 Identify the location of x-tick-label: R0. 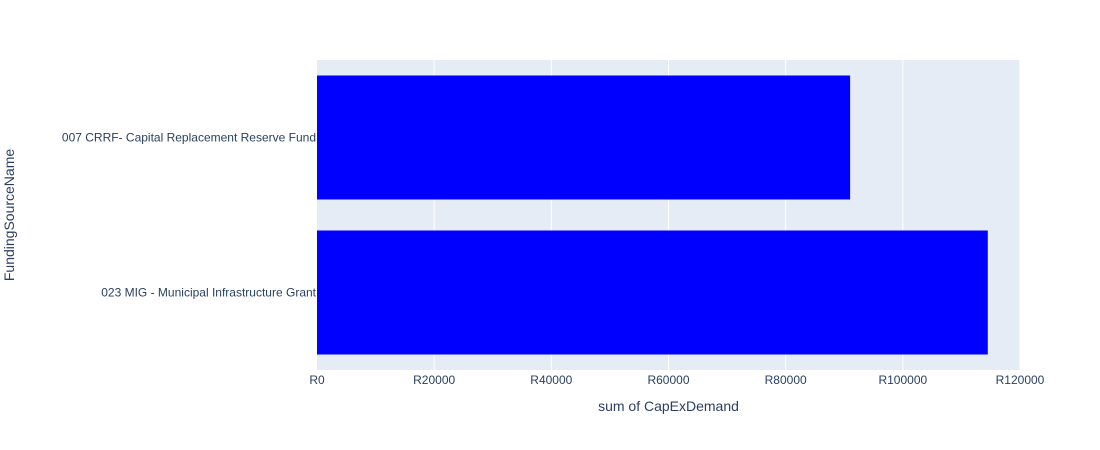
(317, 380).